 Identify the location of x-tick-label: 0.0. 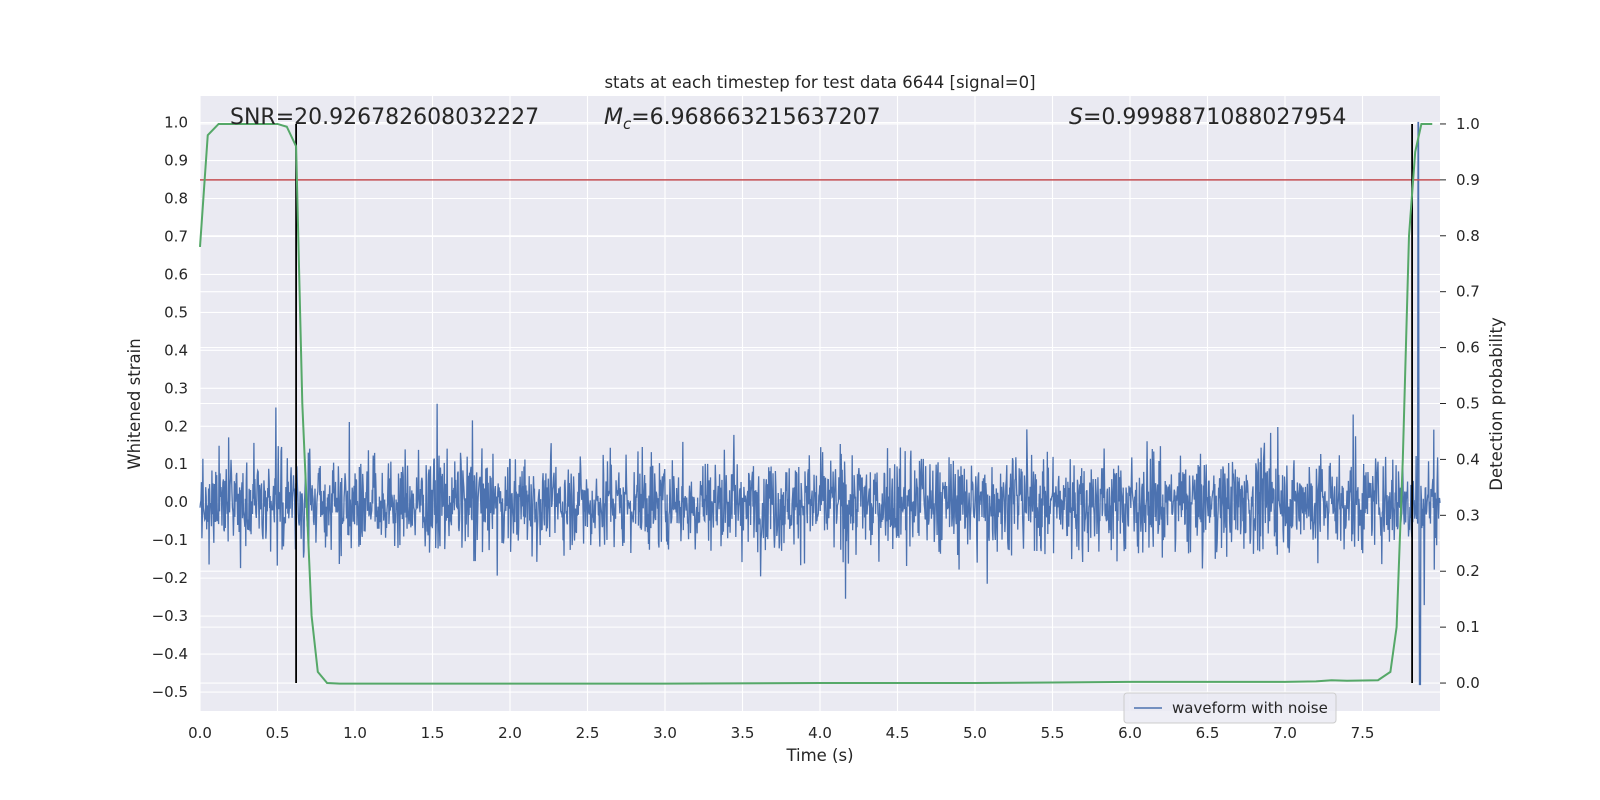
(200, 733).